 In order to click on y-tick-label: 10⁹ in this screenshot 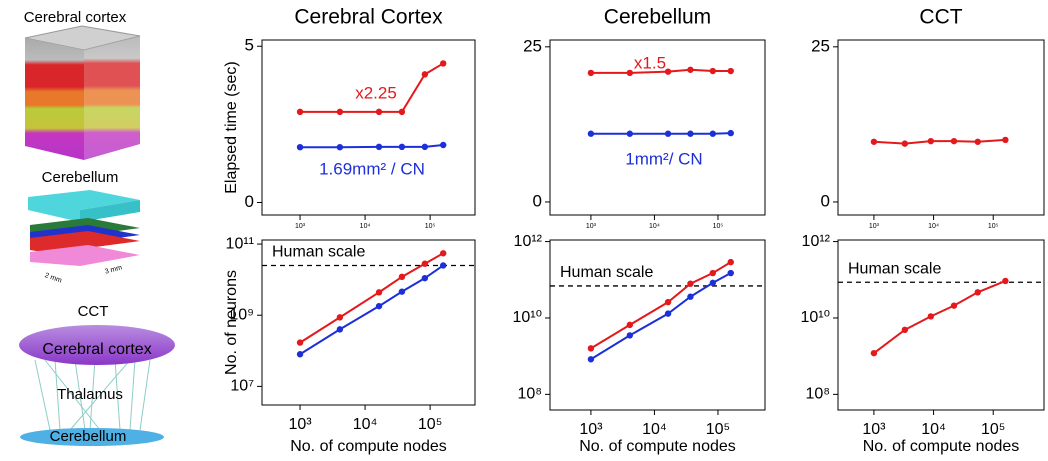, I will do `click(241, 314)`.